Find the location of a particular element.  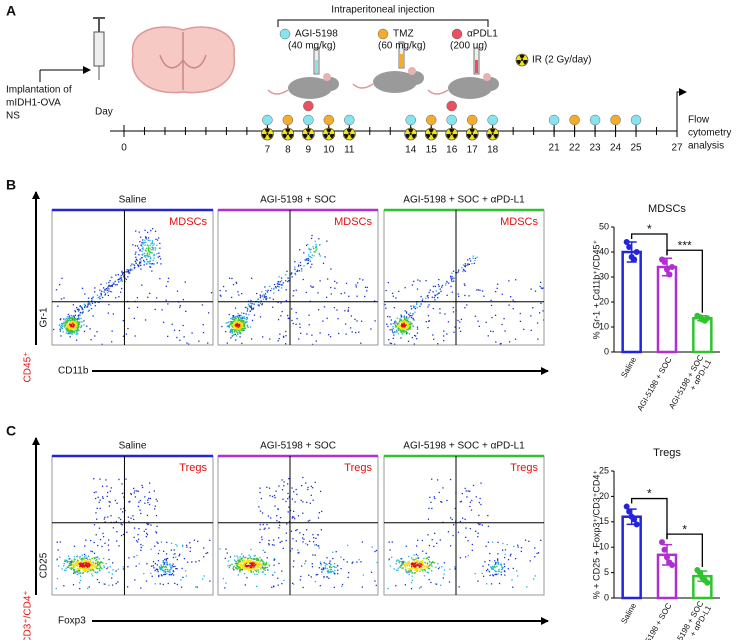

significance-label: * is located at coordinates (649, 229).